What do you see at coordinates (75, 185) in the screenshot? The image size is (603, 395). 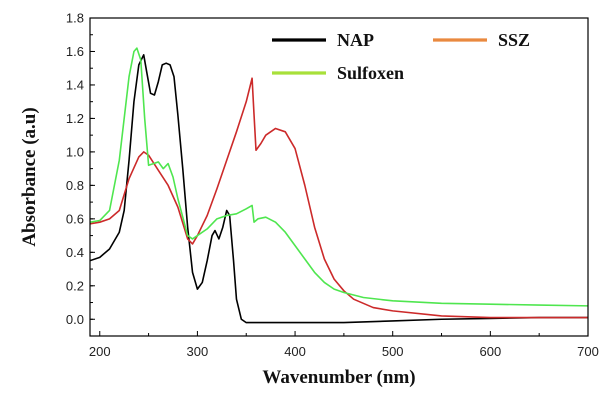 I see `y-tick-label: 0.8` at bounding box center [75, 185].